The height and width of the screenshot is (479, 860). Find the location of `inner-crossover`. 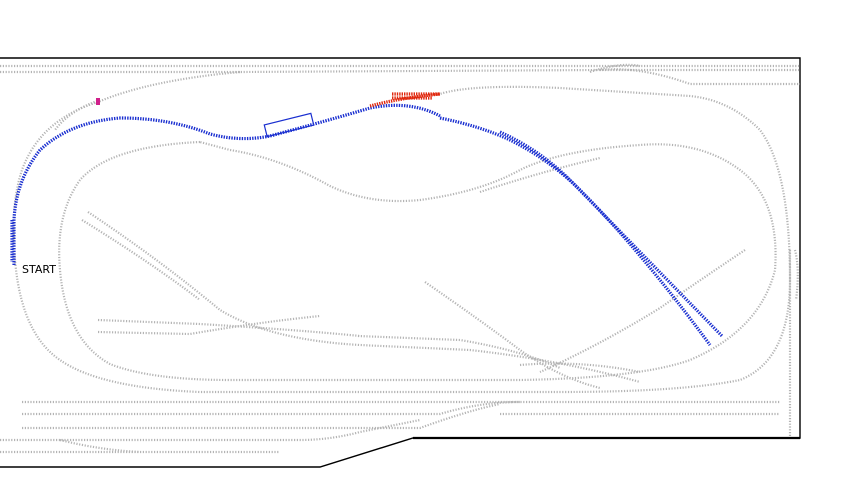

inner-crossover is located at coordinates (540, 175).